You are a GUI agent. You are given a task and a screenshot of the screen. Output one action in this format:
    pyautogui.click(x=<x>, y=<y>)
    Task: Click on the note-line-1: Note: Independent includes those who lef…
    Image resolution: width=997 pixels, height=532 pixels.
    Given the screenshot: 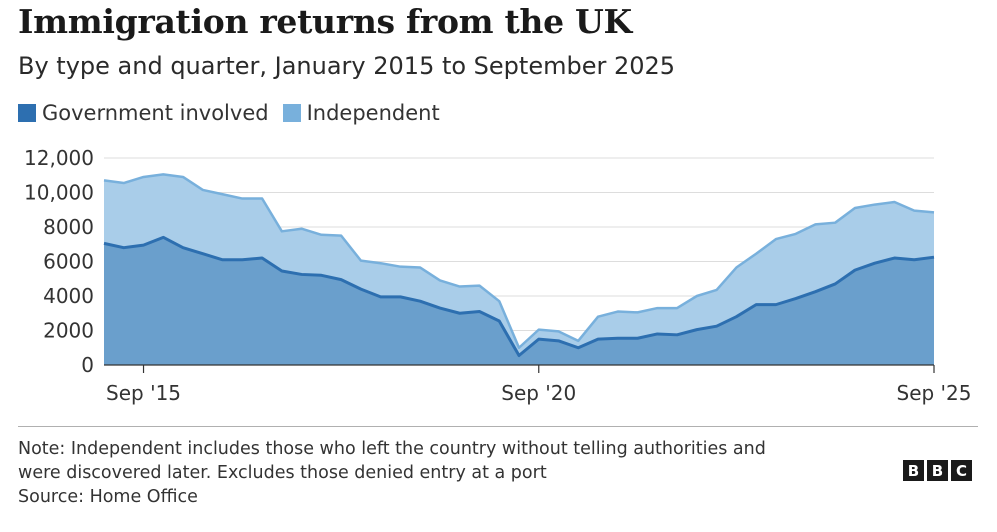 What is the action you would take?
    pyautogui.click(x=392, y=449)
    